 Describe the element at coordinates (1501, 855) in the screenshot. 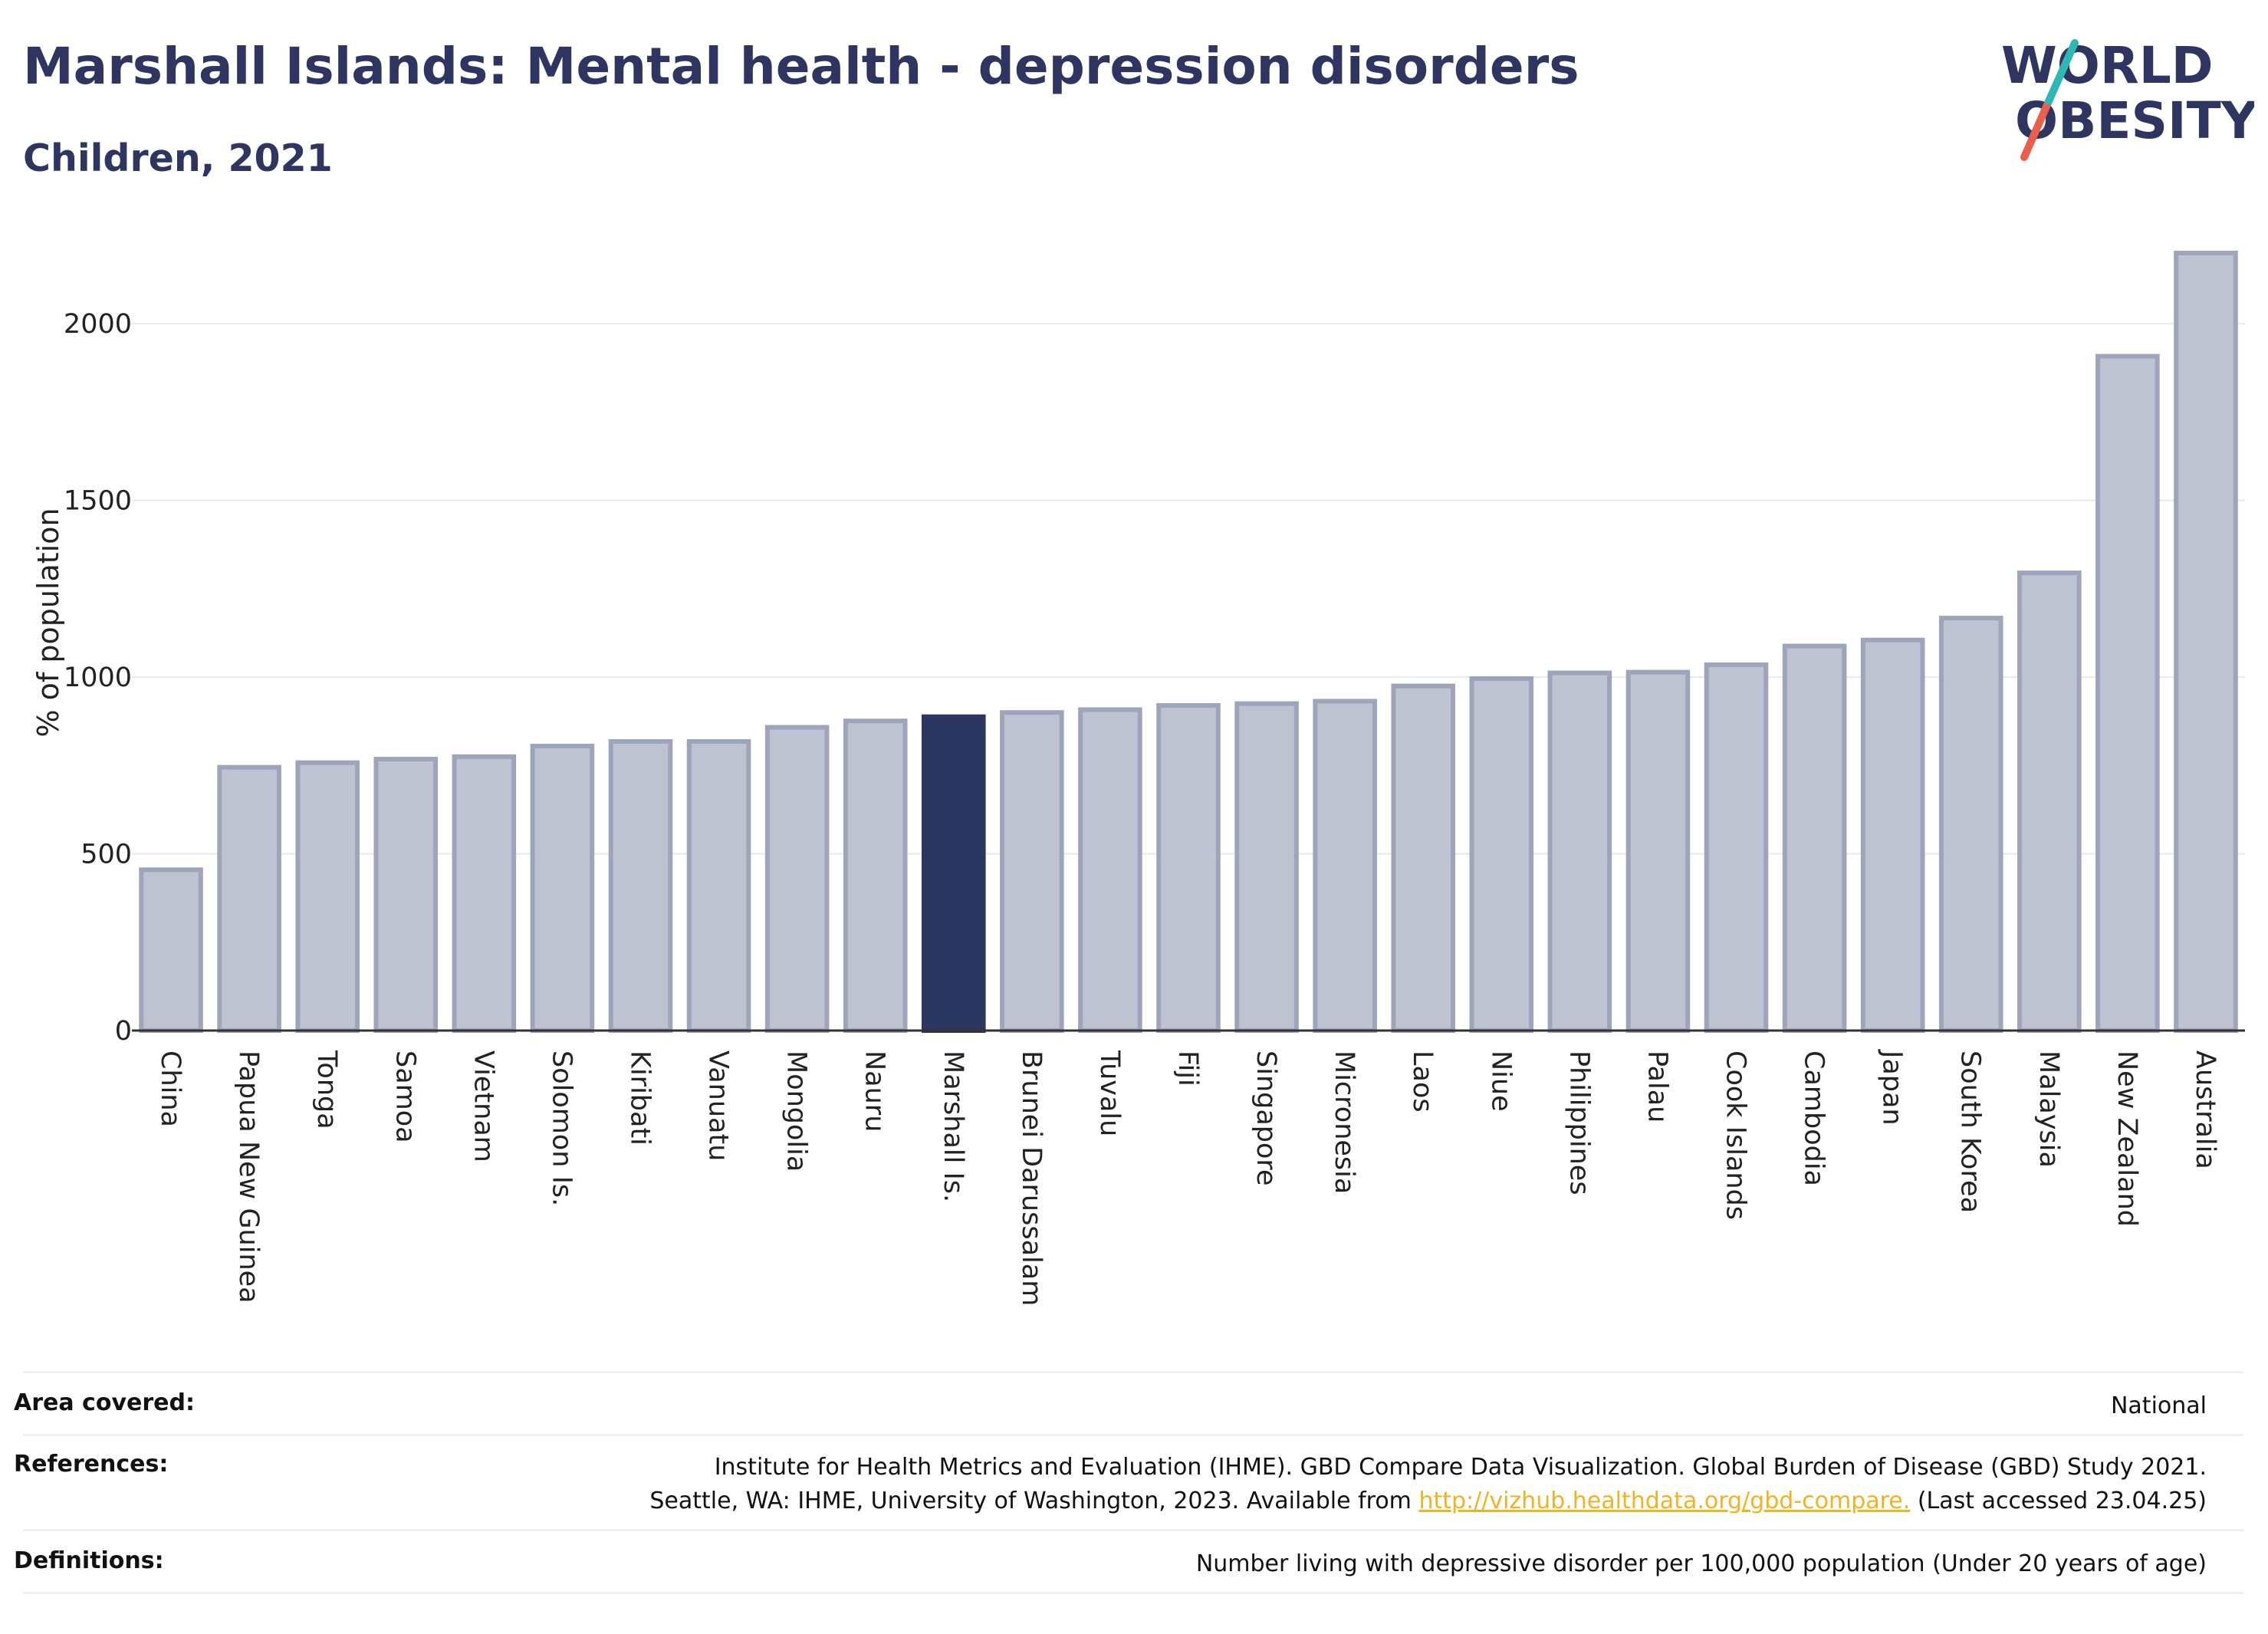

I see `bar-niue` at that location.